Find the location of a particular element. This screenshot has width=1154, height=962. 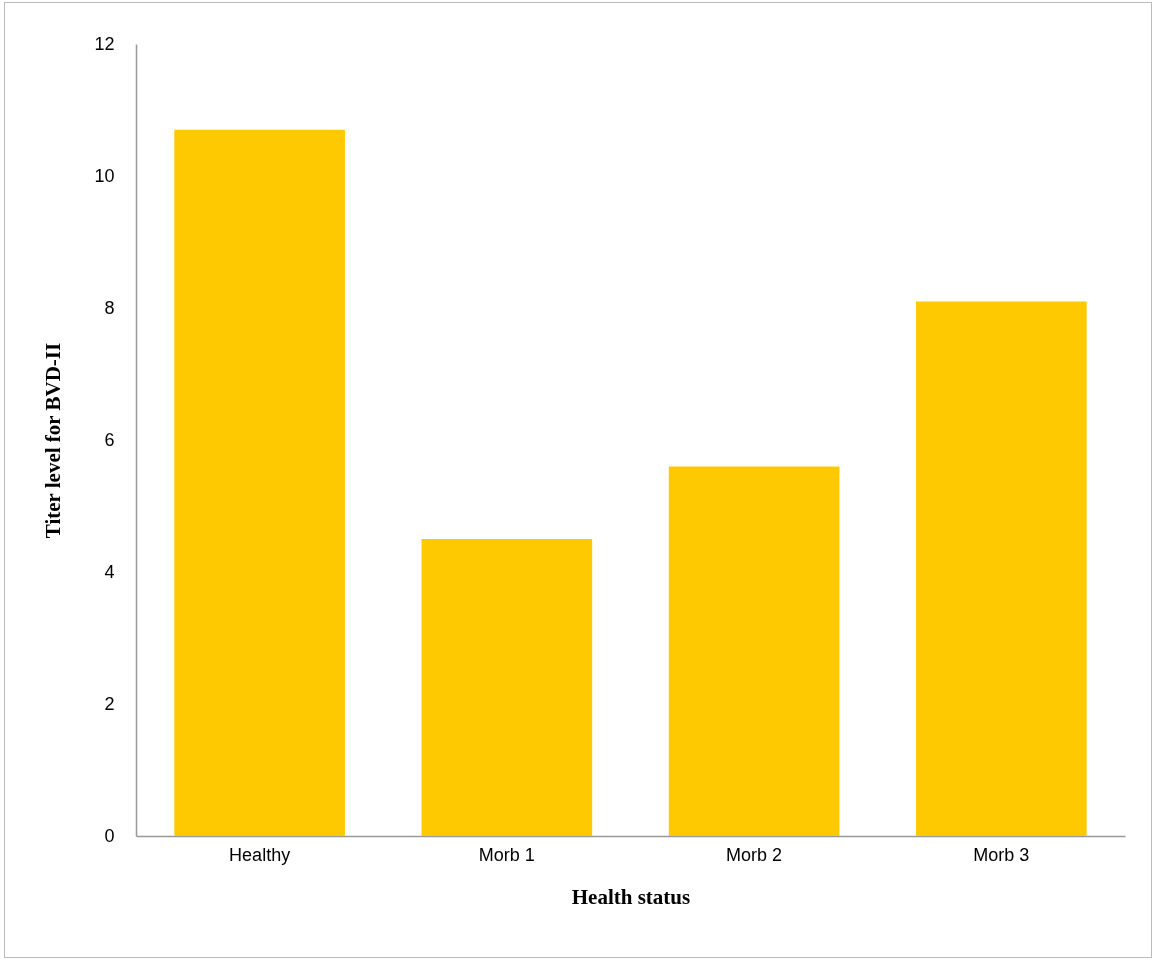

x-tick-label: Morb 1 is located at coordinates (506, 854).